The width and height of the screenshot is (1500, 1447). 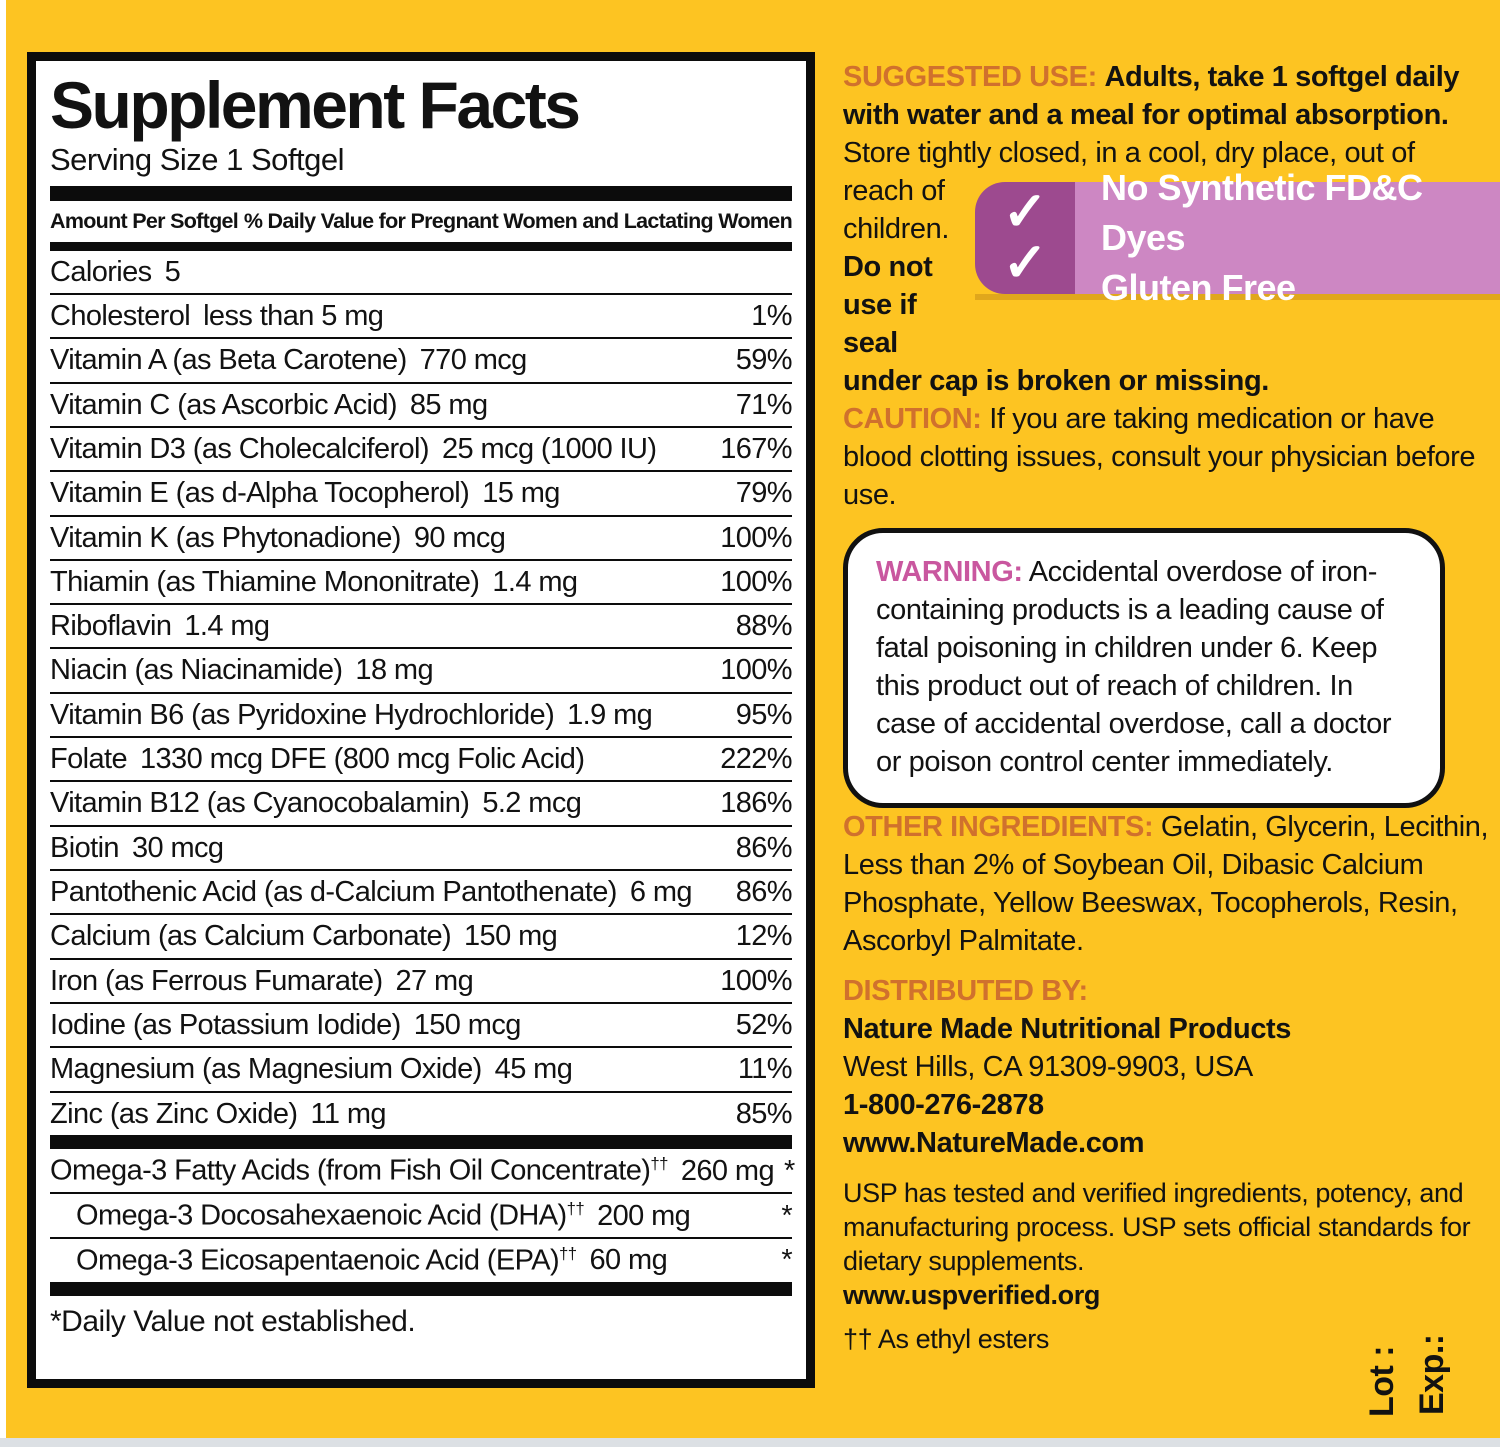 What do you see at coordinates (421, 846) in the screenshot?
I see `table-row: Biotin 30 mcg 86%` at bounding box center [421, 846].